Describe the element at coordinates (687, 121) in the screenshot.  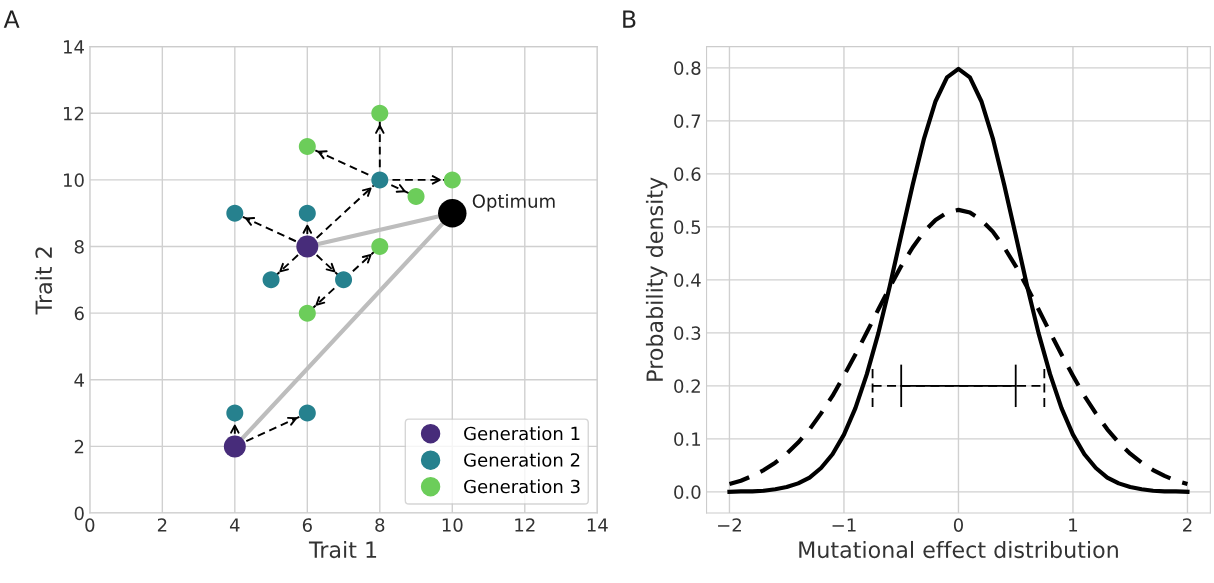
I see `y-tick-label: 0.7` at that location.